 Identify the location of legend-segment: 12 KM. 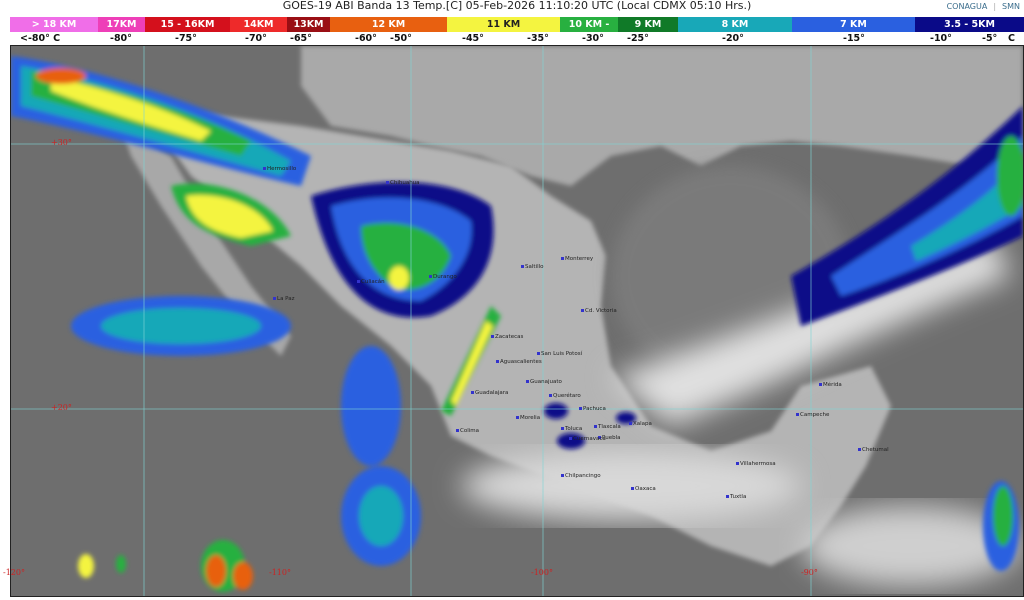
(388, 24).